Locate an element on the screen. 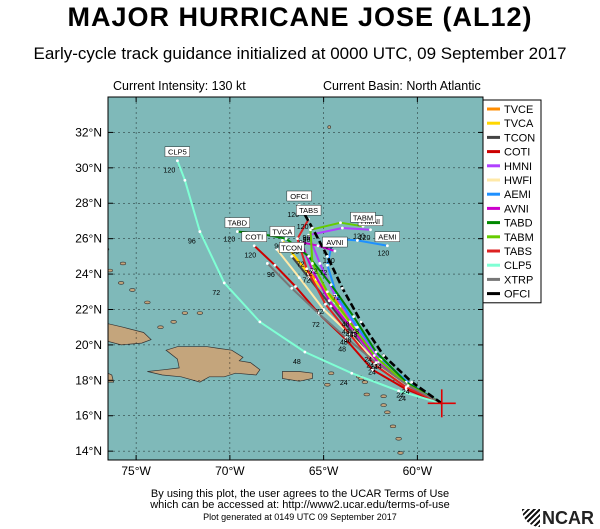 The width and height of the screenshot is (600, 529). legend-label-coti: COTI is located at coordinates (517, 153).